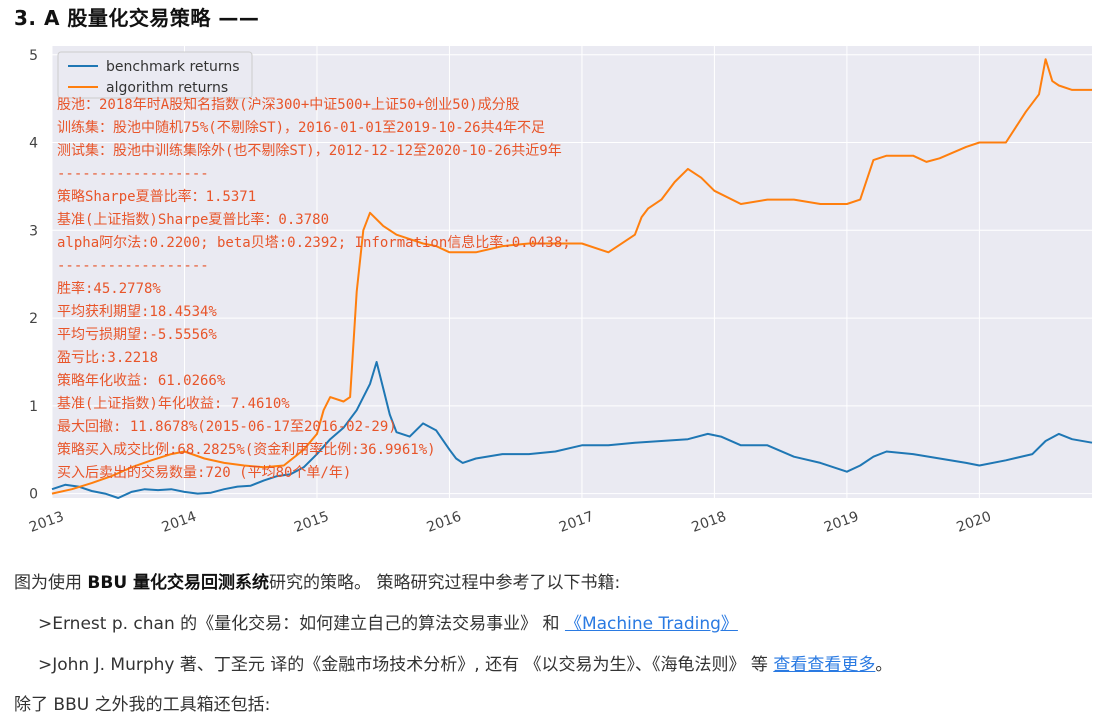  I want to click on legend-label: algorithm returns, so click(167, 88).